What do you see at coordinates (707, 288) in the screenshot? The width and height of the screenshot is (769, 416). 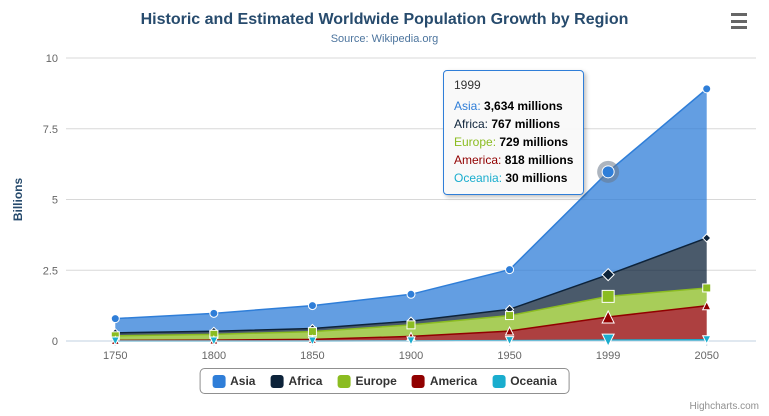 I see `marker-europe-2050` at bounding box center [707, 288].